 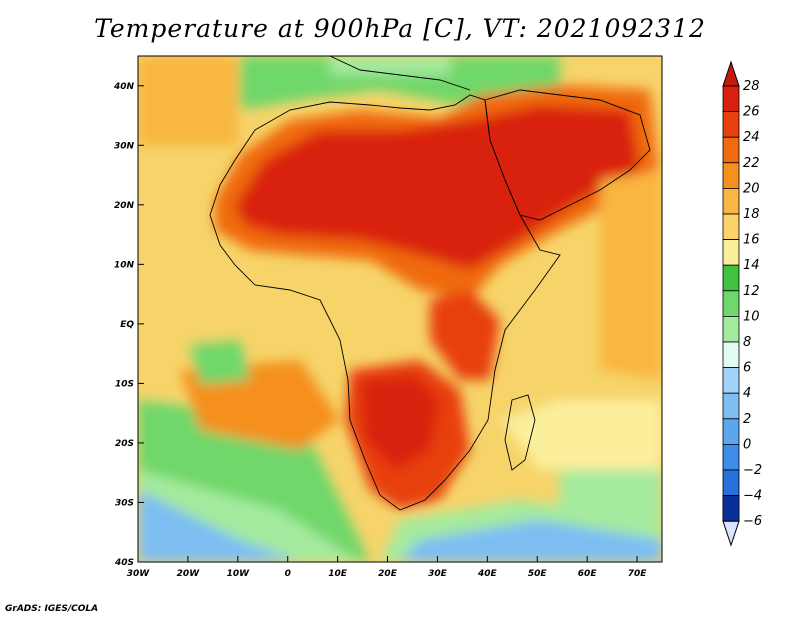 What do you see at coordinates (751, 265) in the screenshot?
I see `colorbar-label: 14` at bounding box center [751, 265].